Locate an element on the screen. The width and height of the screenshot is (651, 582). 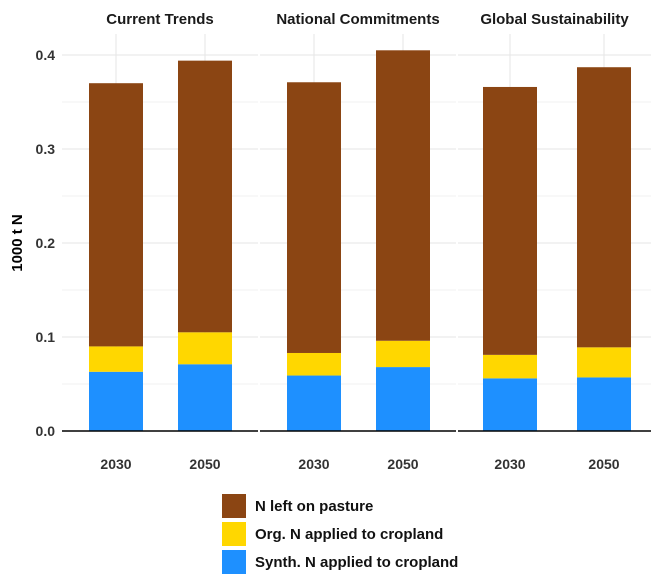
panel-title-1: National Commitments is located at coordinates (357, 19).